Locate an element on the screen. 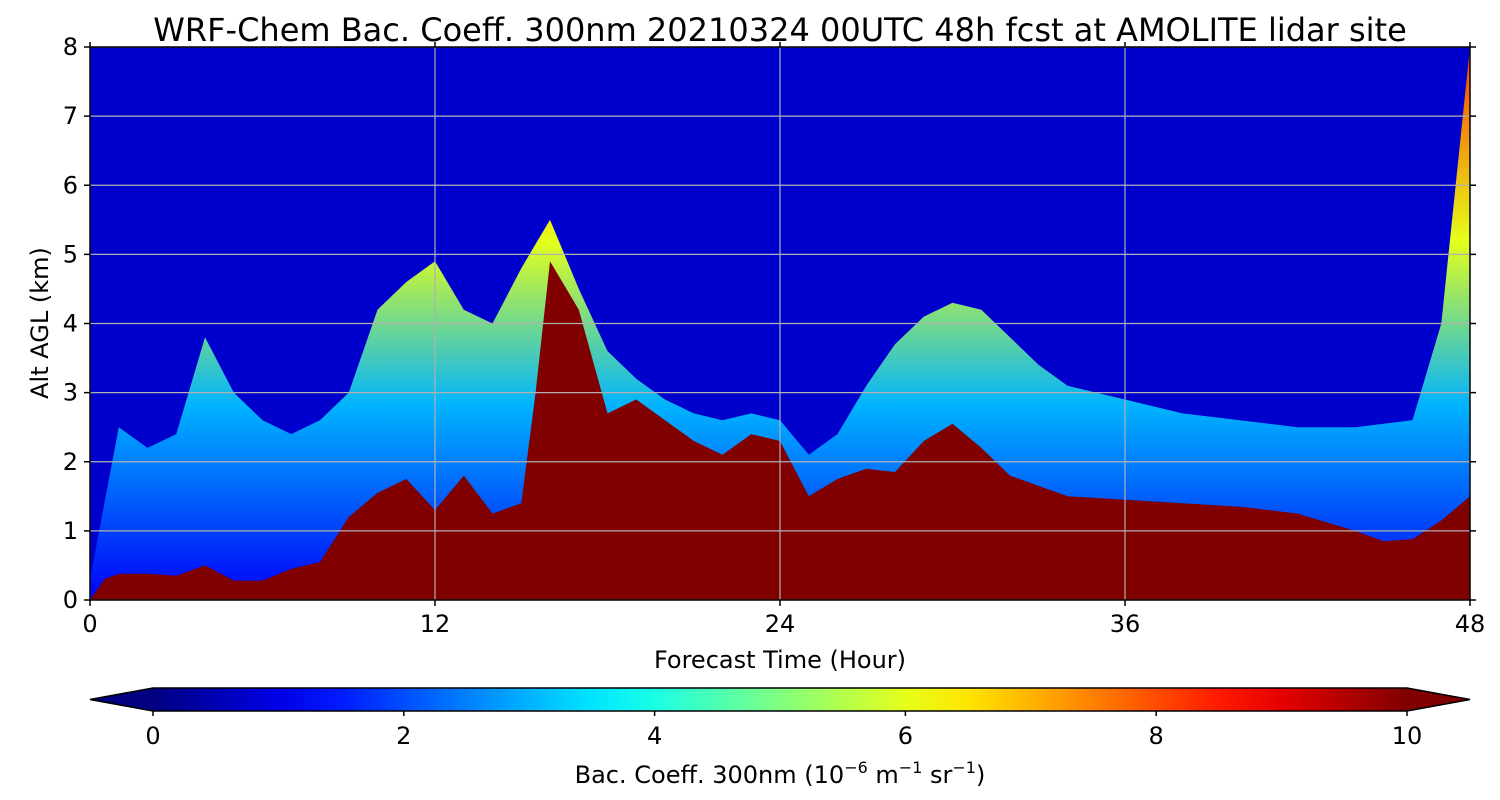 The width and height of the screenshot is (1500, 800). colorbar-tick-label: 0 is located at coordinates (152, 736).